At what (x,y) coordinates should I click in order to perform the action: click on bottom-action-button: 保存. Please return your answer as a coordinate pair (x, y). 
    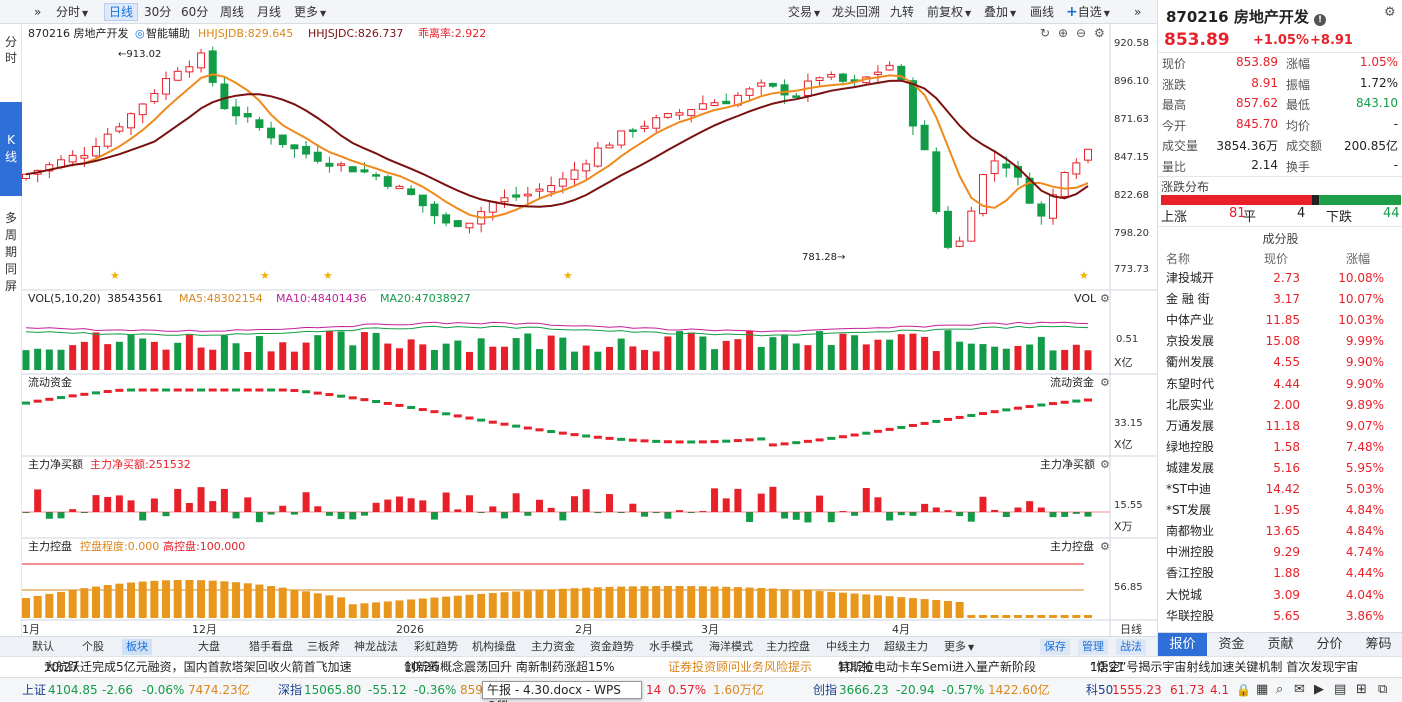
    Looking at the image, I should click on (1055, 647).